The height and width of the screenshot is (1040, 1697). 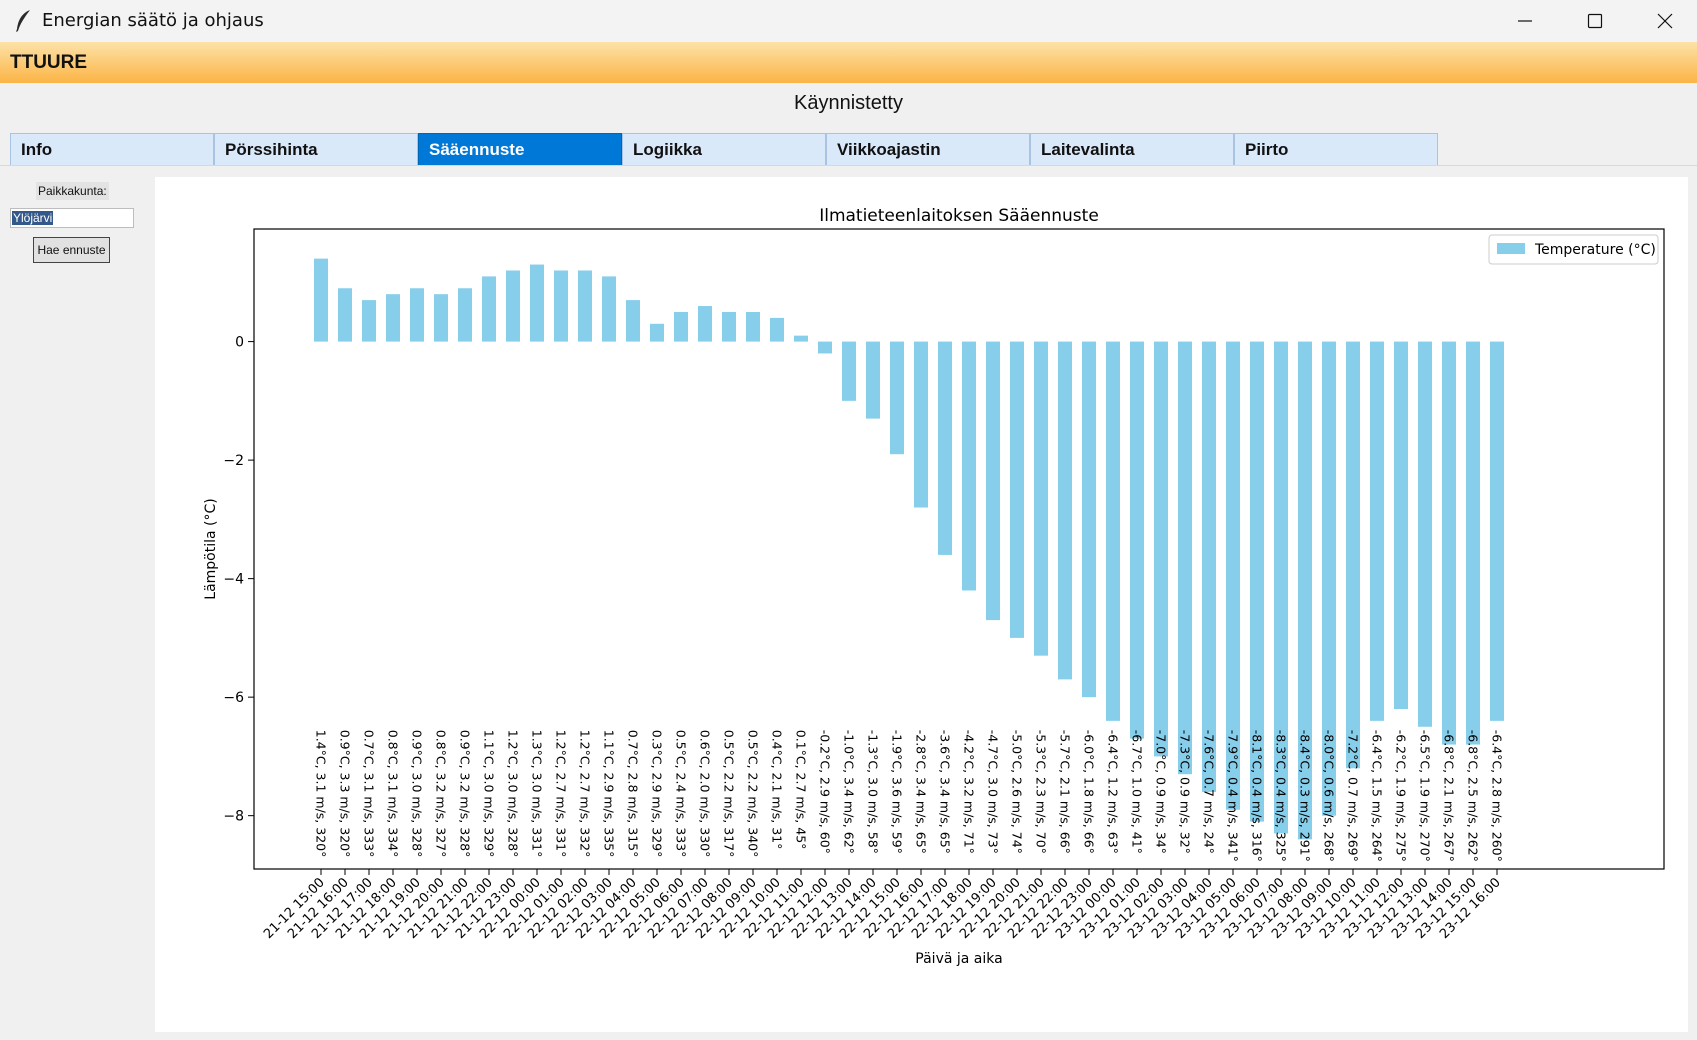 I want to click on bar-annotation: -6.4°C, 1.5 m/s, 264°, so click(x=1377, y=796).